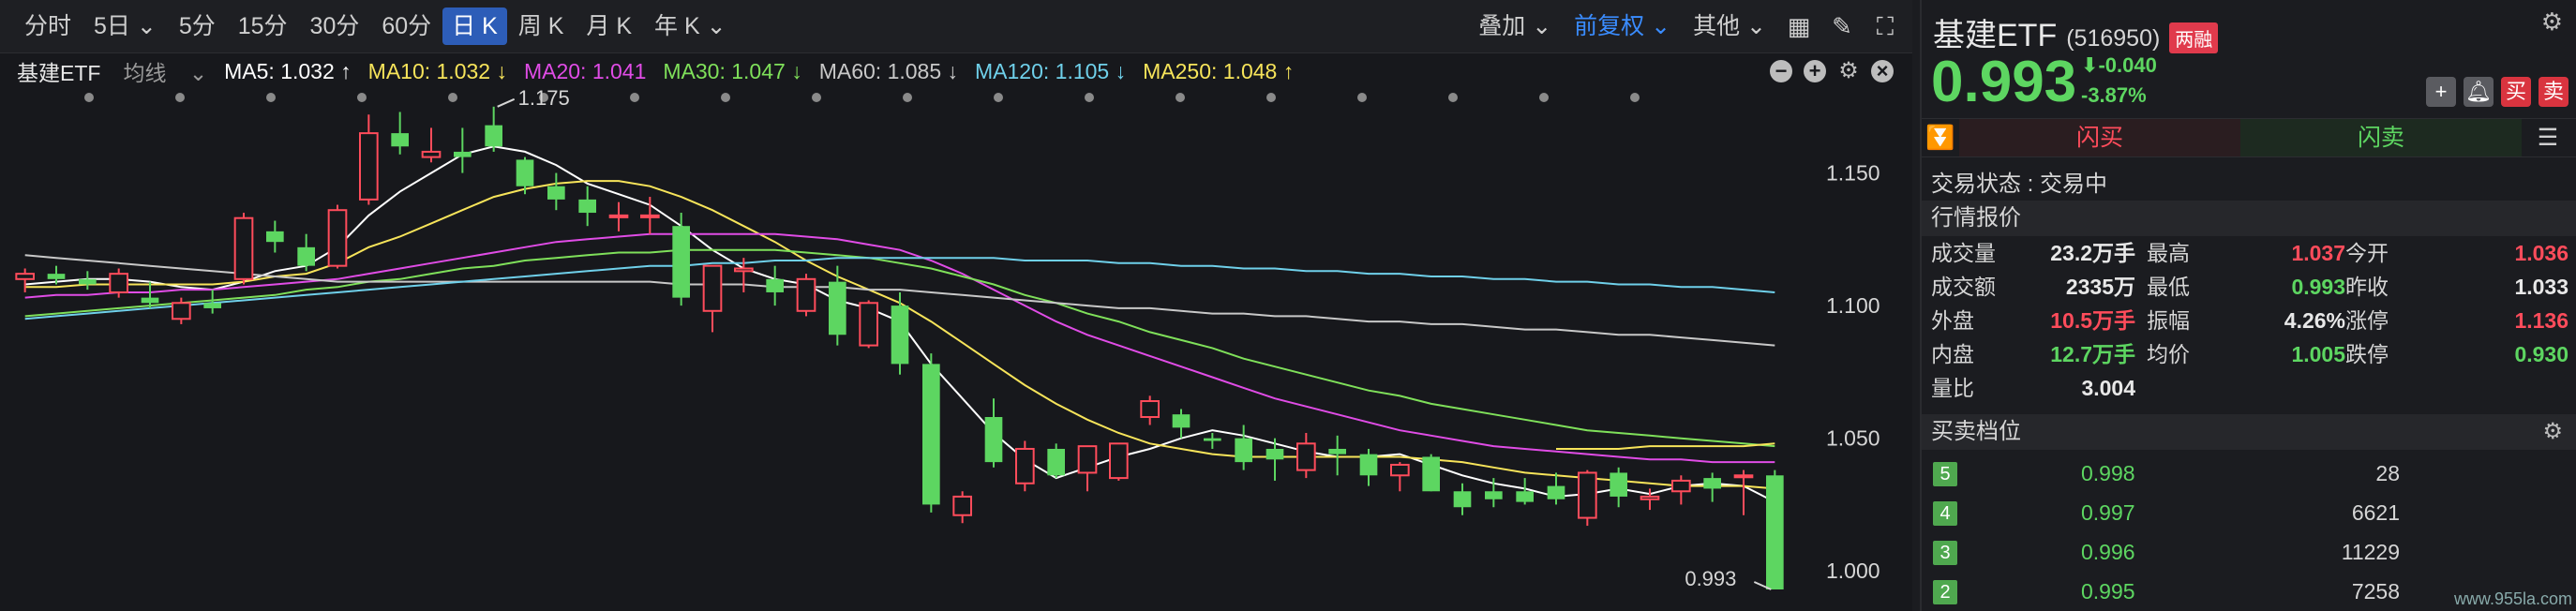 The width and height of the screenshot is (2576, 611). I want to click on chevron-down-icon: ⌄, so click(716, 26).